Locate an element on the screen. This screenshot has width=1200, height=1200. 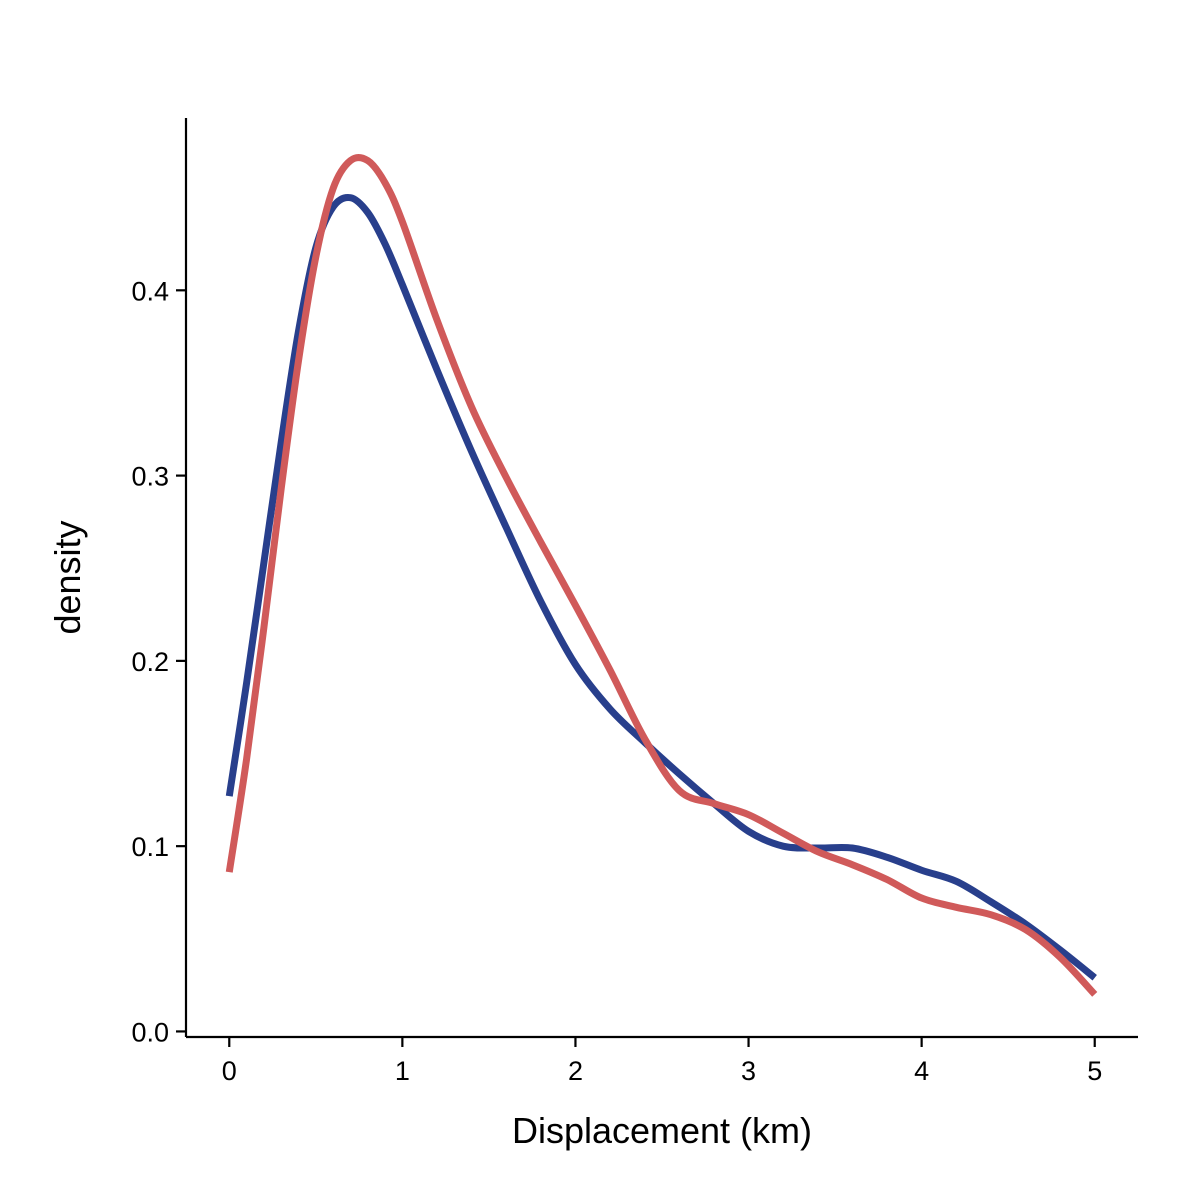
y-tick-label: 0.1 is located at coordinates (150, 847).